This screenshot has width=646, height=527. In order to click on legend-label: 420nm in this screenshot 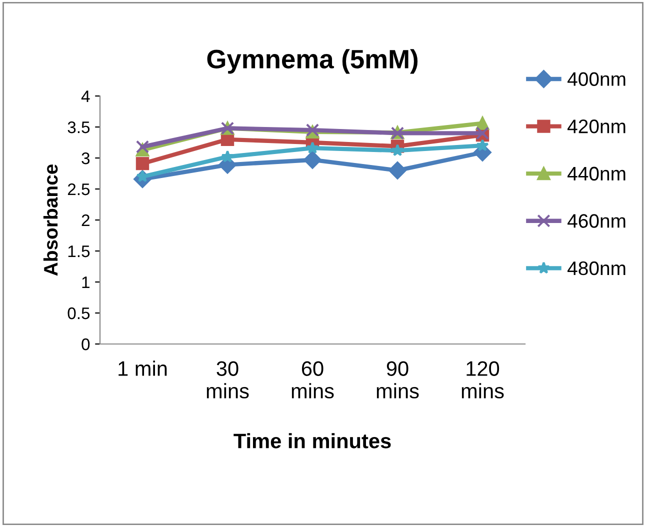, I will do `click(597, 127)`.